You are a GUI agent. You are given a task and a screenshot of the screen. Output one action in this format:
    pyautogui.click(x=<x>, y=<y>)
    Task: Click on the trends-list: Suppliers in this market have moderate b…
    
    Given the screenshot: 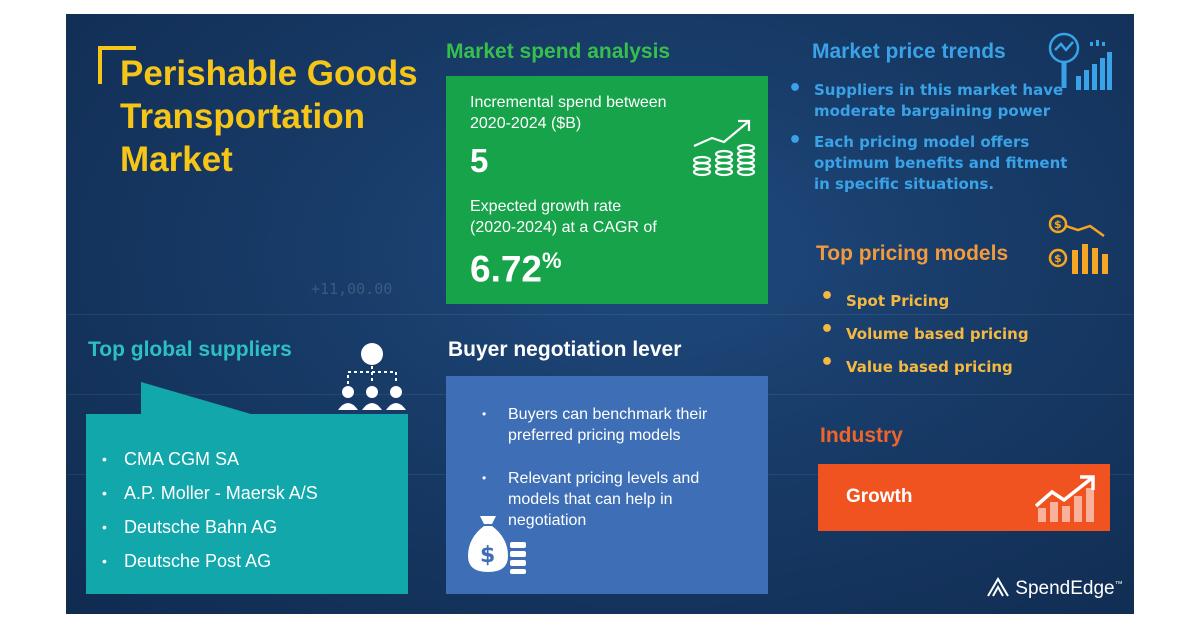 What is the action you would take?
    pyautogui.click(x=938, y=141)
    